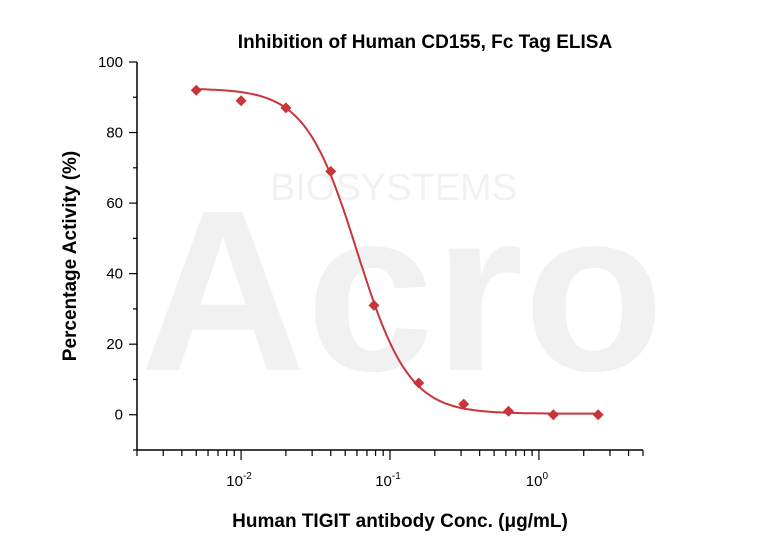  What do you see at coordinates (537, 480) in the screenshot?
I see `x-tick-label: 10⁰` at bounding box center [537, 480].